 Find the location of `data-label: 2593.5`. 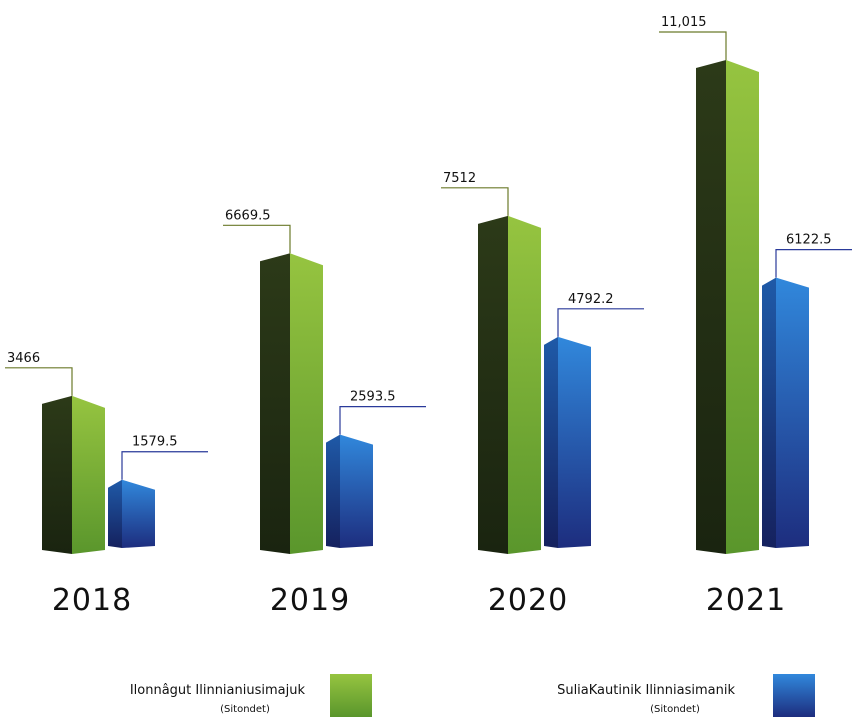

data-label: 2593.5 is located at coordinates (373, 397).